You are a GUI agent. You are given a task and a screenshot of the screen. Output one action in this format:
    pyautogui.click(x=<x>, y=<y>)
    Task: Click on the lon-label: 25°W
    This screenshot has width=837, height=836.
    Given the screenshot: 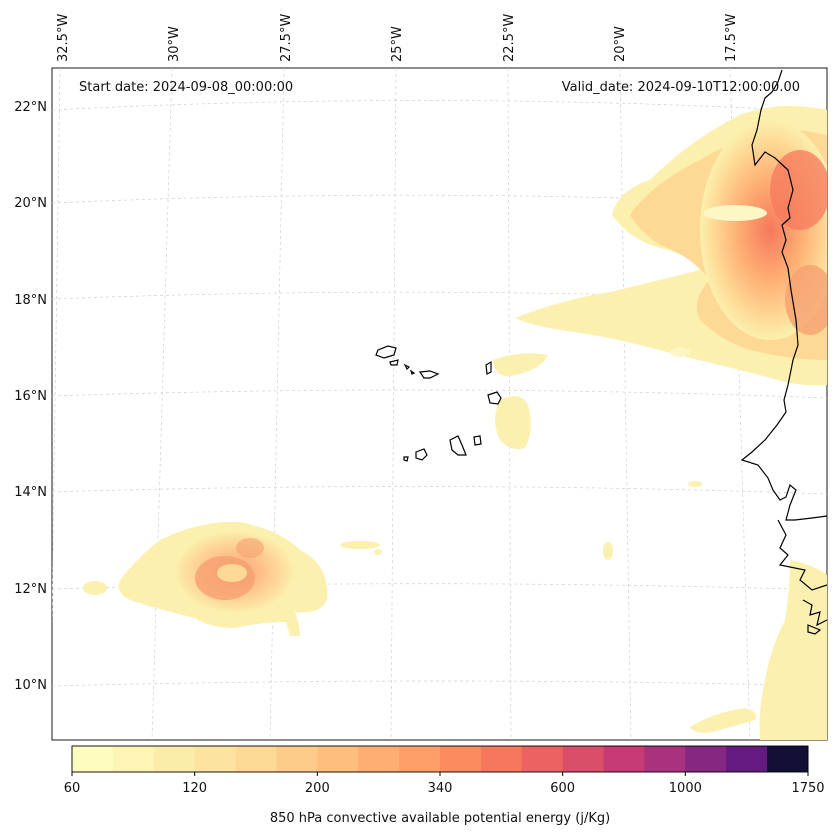 What is the action you would take?
    pyautogui.click(x=397, y=44)
    